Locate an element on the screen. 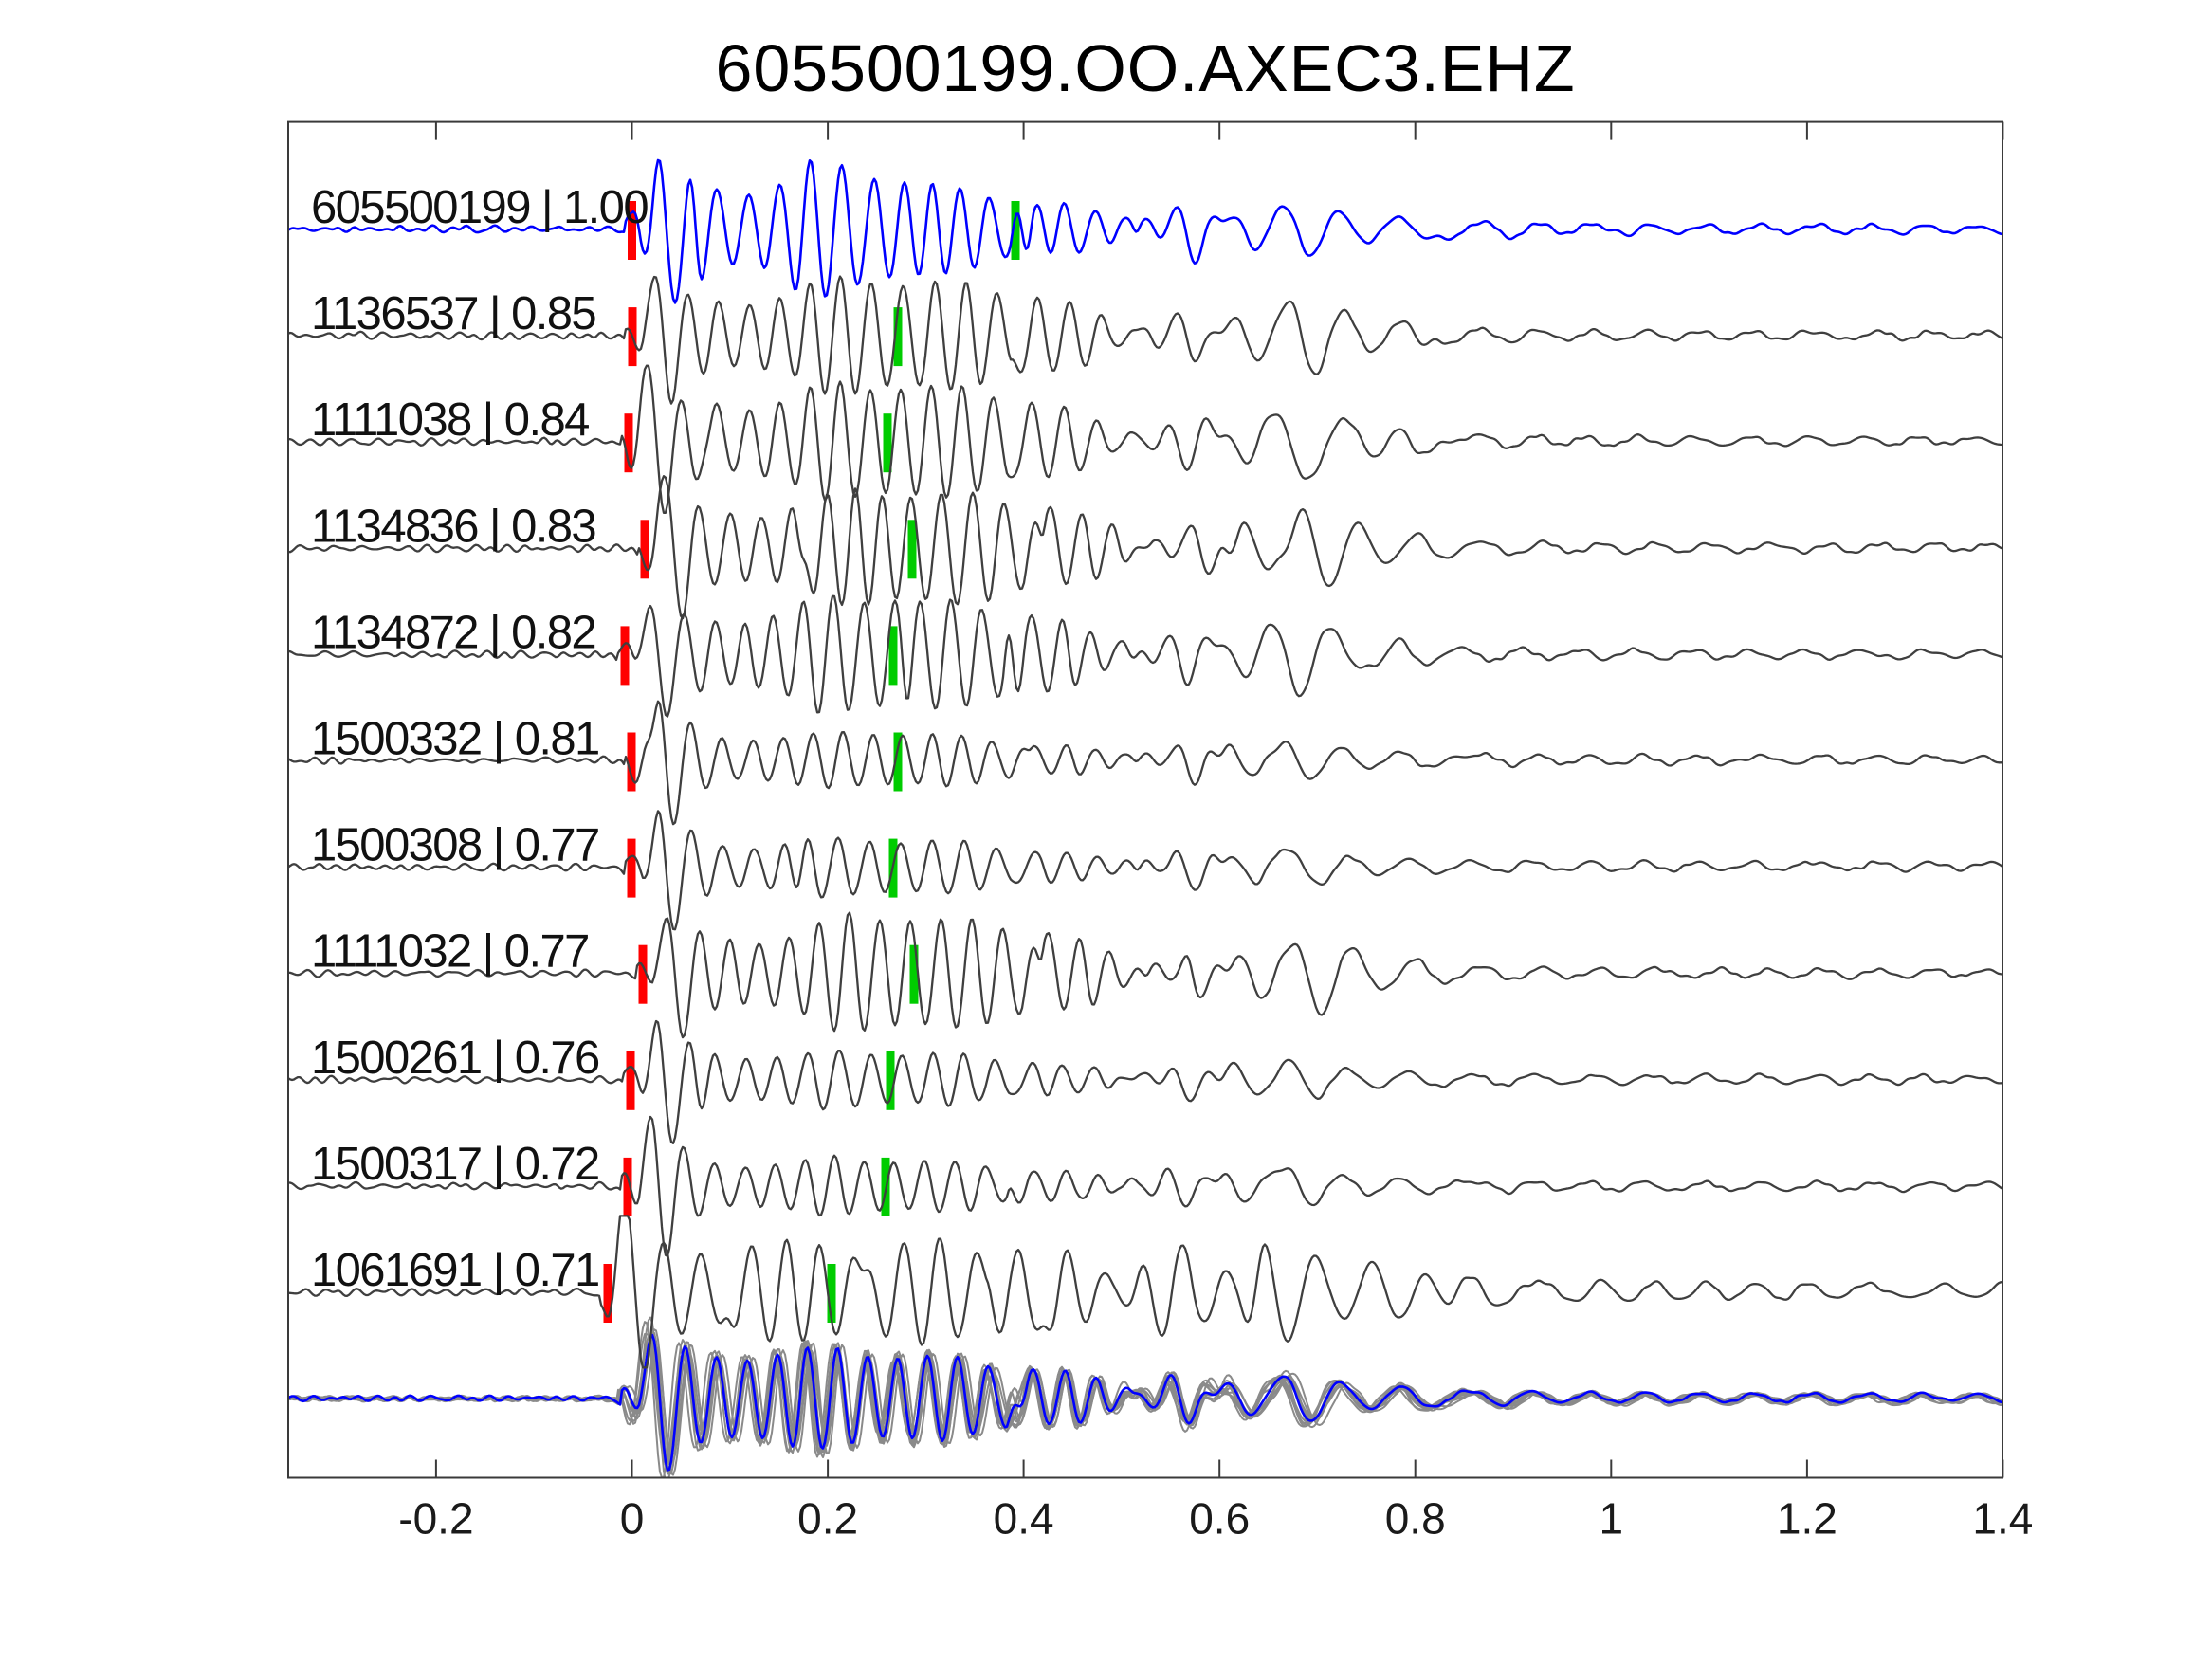 Image resolution: width=2212 pixels, height=1664 pixels. svg-text: 1134872 | 0.82 is located at coordinates (453, 632).